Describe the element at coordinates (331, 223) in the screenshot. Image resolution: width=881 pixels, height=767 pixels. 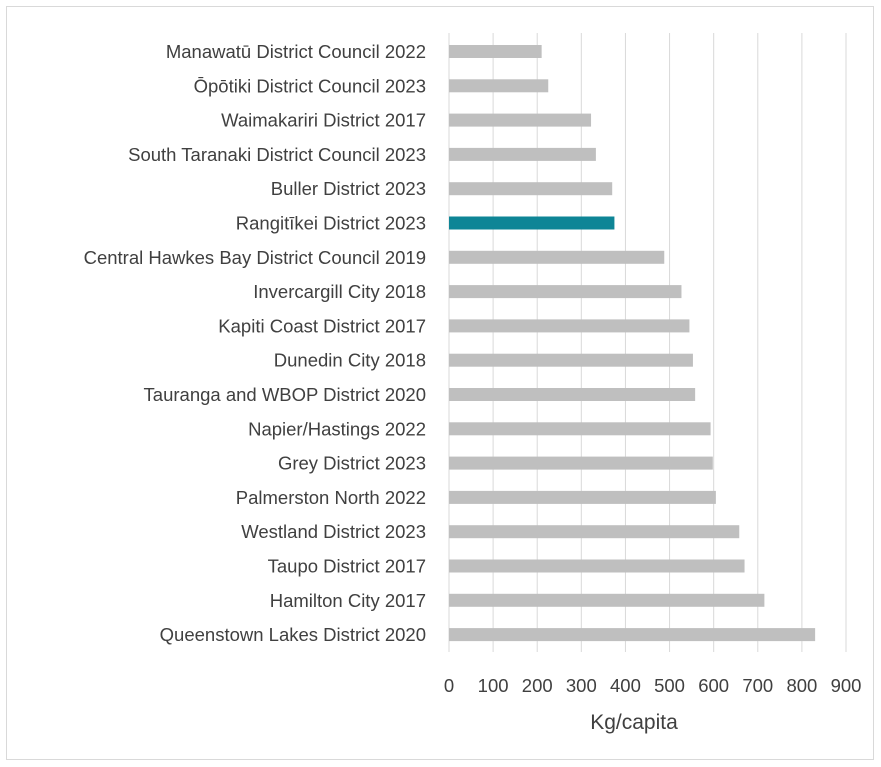
I see `category-label-5: Rangitīkei District 2023` at that location.